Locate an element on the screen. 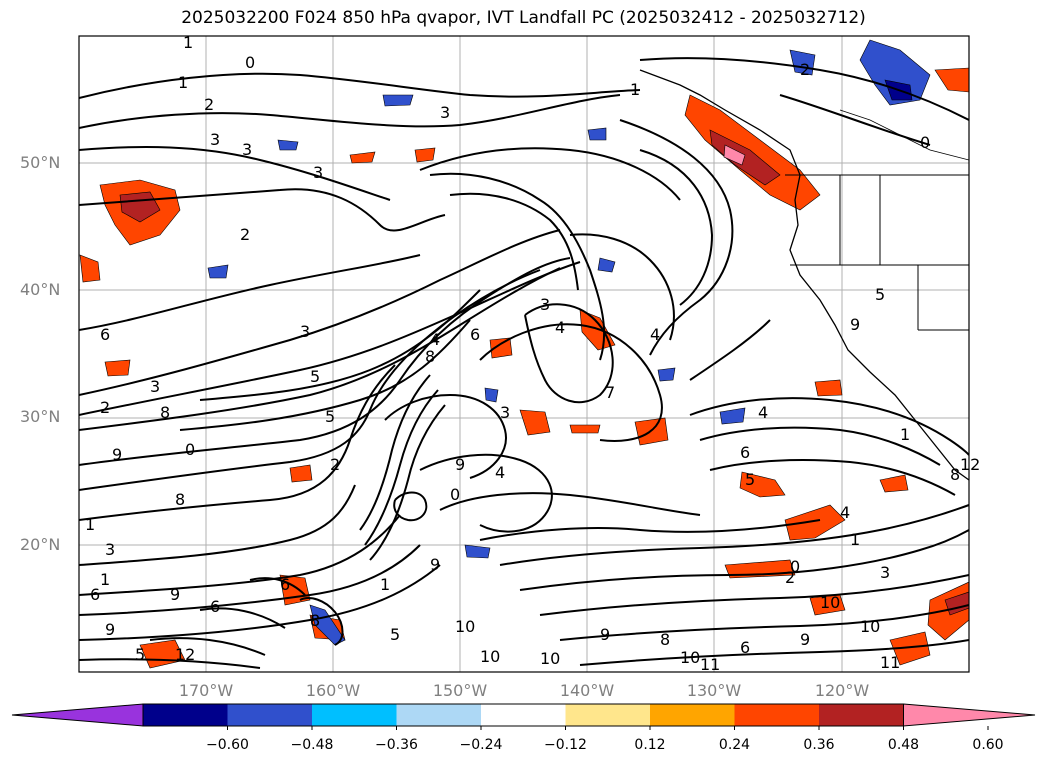 The width and height of the screenshot is (1047, 765). colorbar-tick-label: 0.60 is located at coordinates (988, 745).